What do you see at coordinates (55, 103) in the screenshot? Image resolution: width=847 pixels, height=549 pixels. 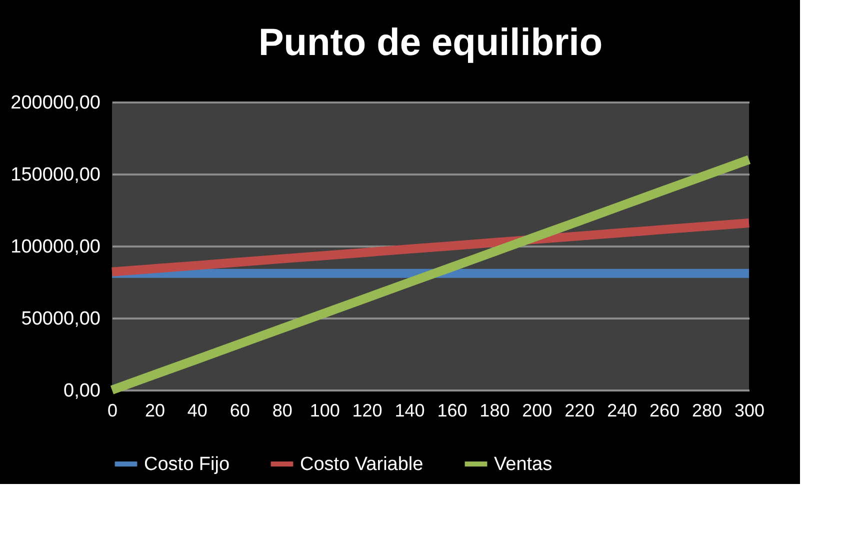 I see `y-tick-label: 200000,00` at bounding box center [55, 103].